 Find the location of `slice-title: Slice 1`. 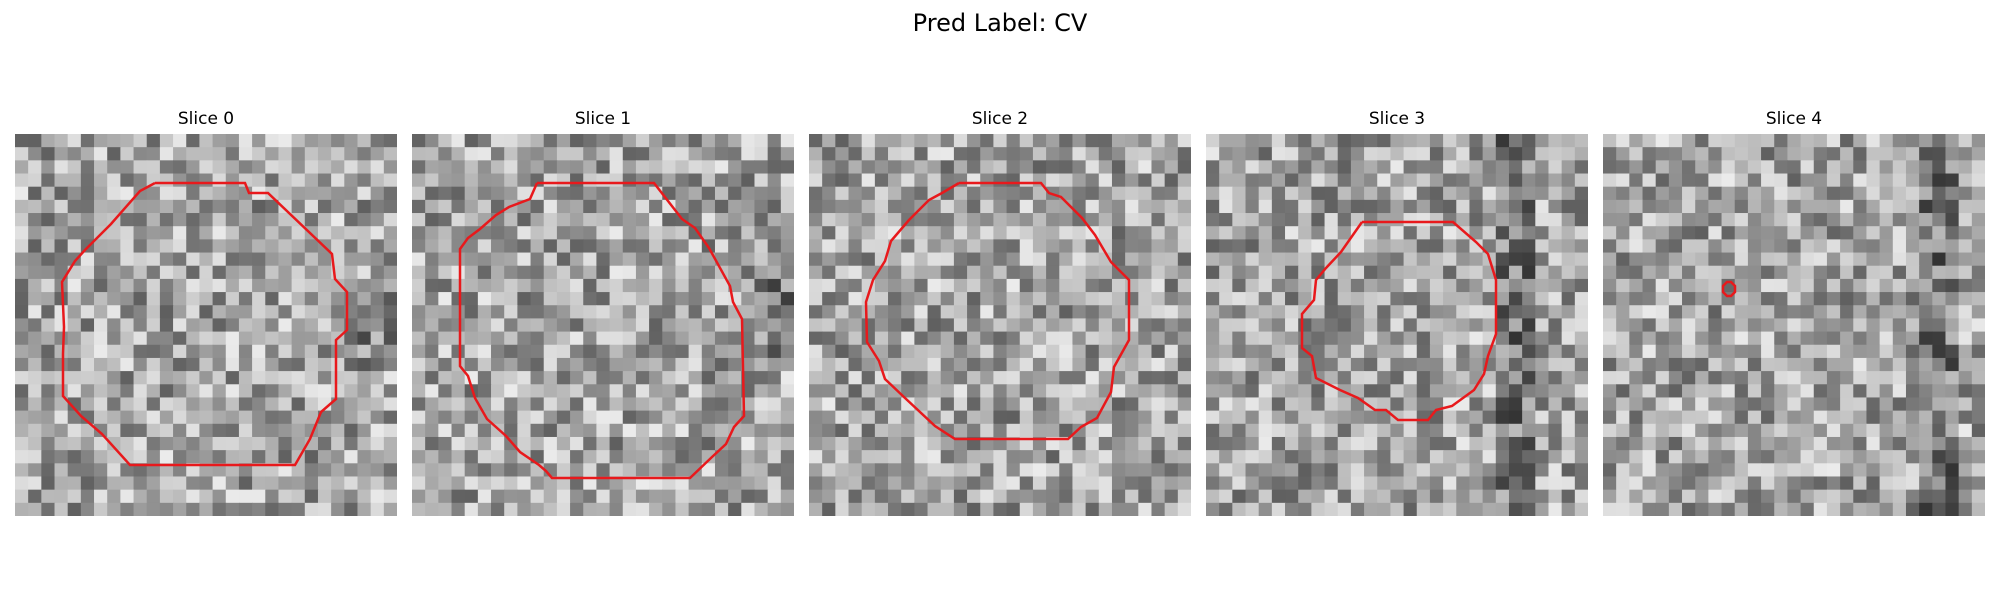

slice-title: Slice 1 is located at coordinates (603, 119).